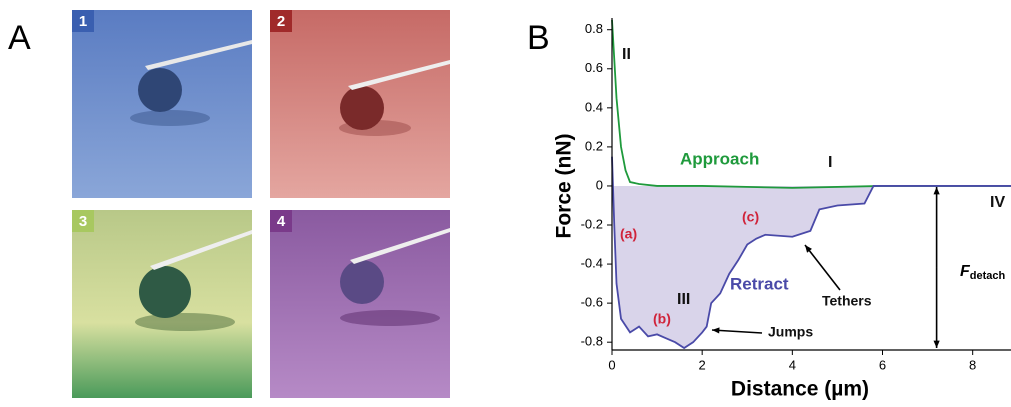 The width and height of the screenshot is (1011, 407). Describe the element at coordinates (594, 106) in the screenshot. I see `y-tick-label: 0.4` at that location.